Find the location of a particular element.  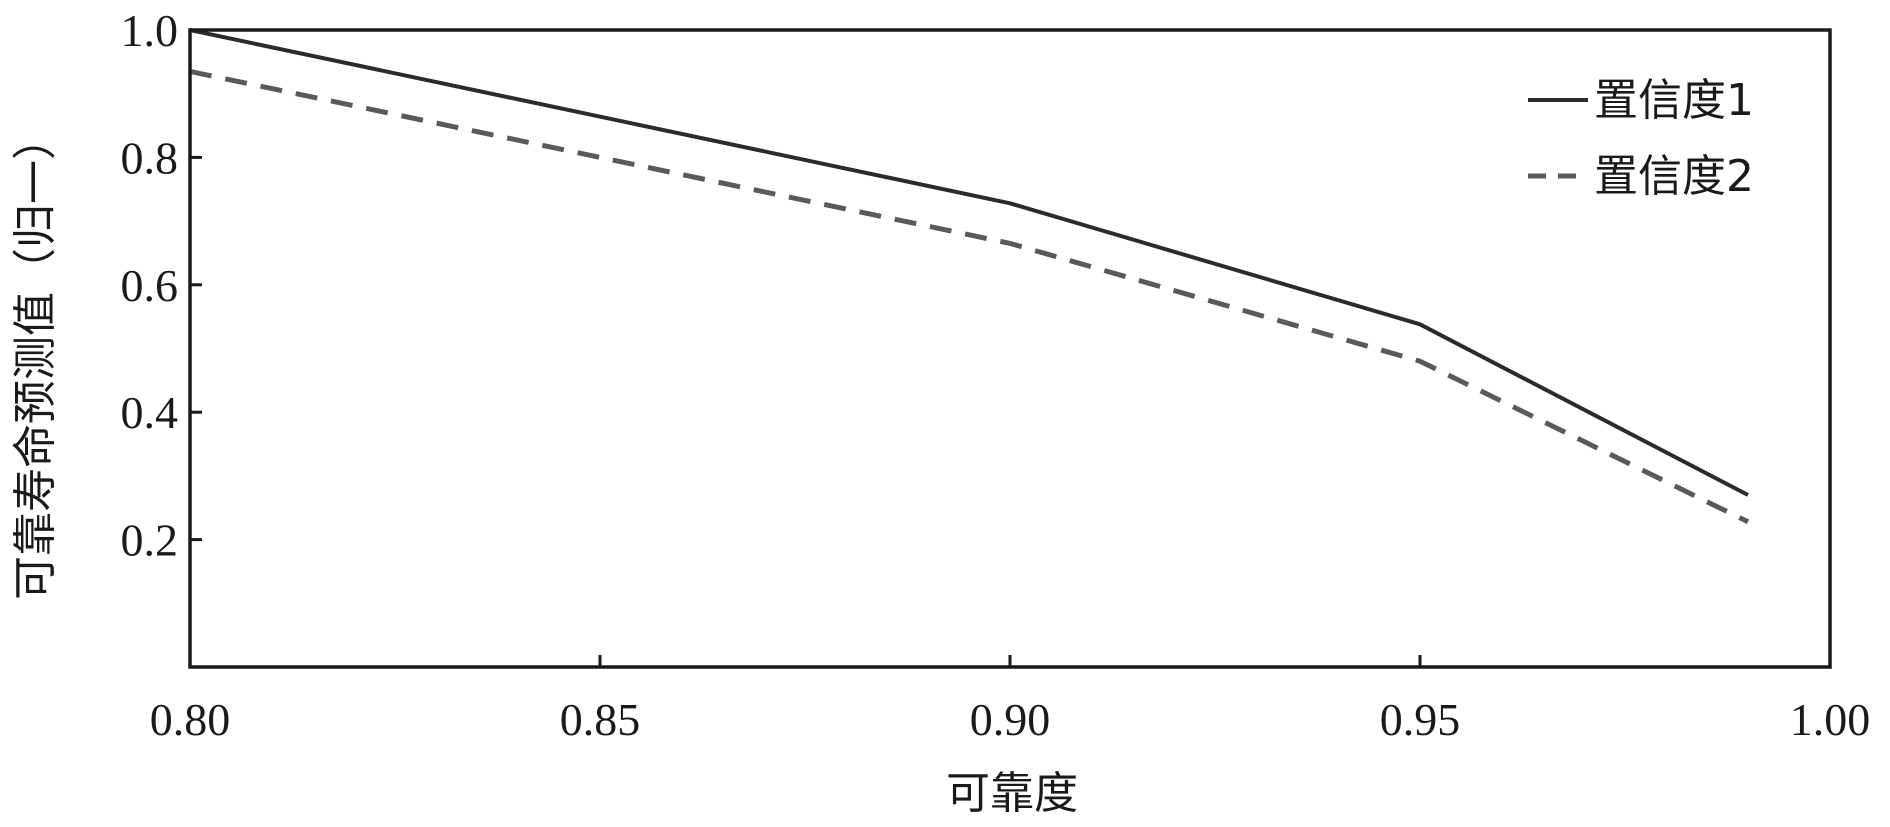

x-axis-title: 可靠度 is located at coordinates (1012, 793).